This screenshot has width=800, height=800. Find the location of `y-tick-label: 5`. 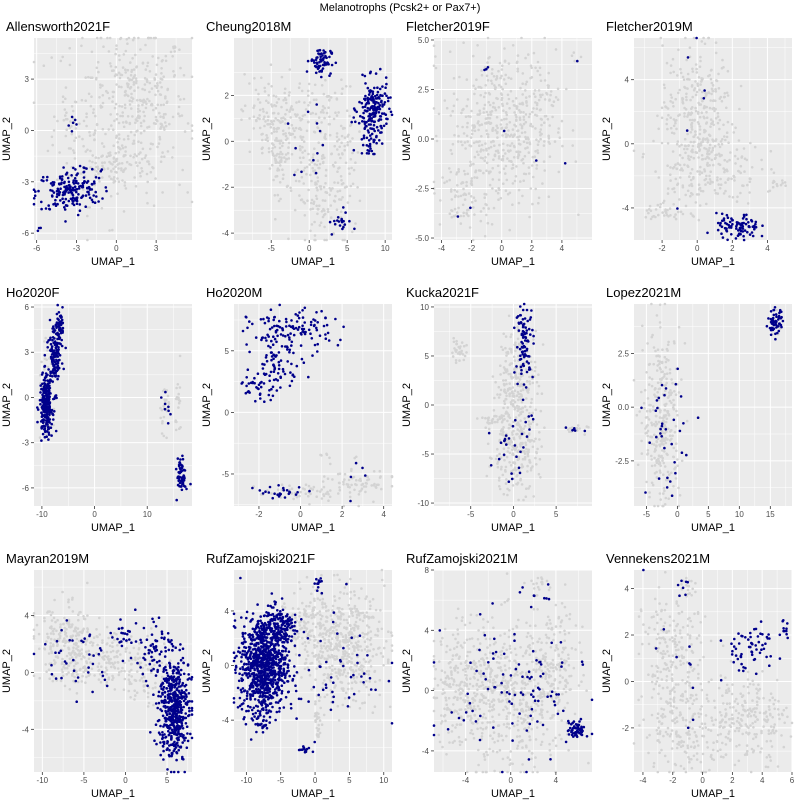

y-tick-label: 5 is located at coordinates (227, 351).